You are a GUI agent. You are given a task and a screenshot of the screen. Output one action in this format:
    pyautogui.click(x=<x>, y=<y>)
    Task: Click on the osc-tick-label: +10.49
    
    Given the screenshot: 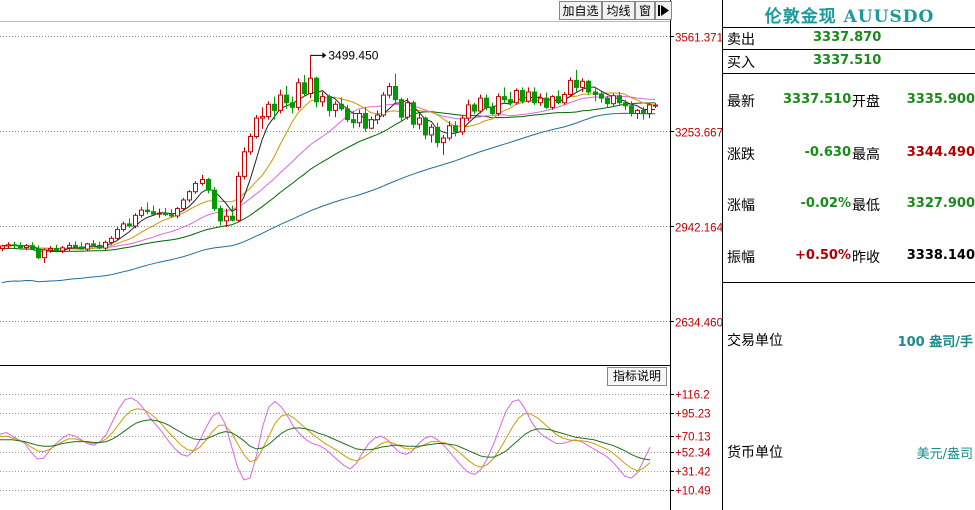 What is the action you would take?
    pyautogui.click(x=693, y=492)
    